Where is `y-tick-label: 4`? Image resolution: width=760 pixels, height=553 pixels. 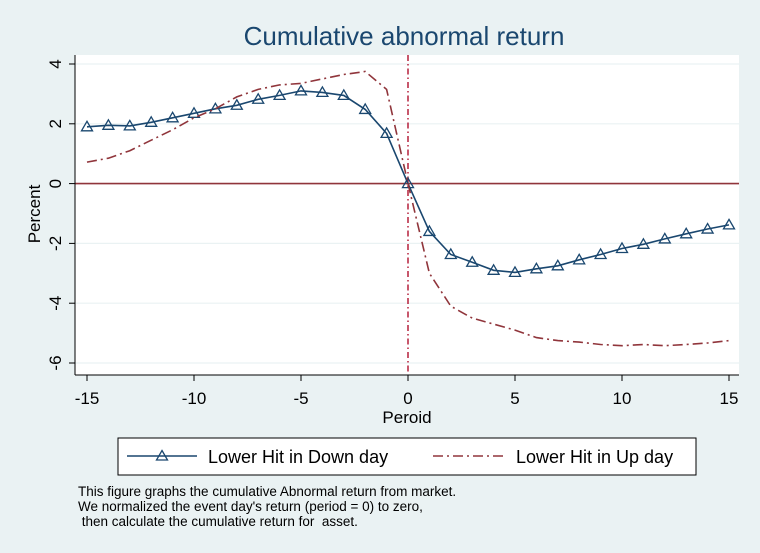 y-tick-label: 4 is located at coordinates (55, 63).